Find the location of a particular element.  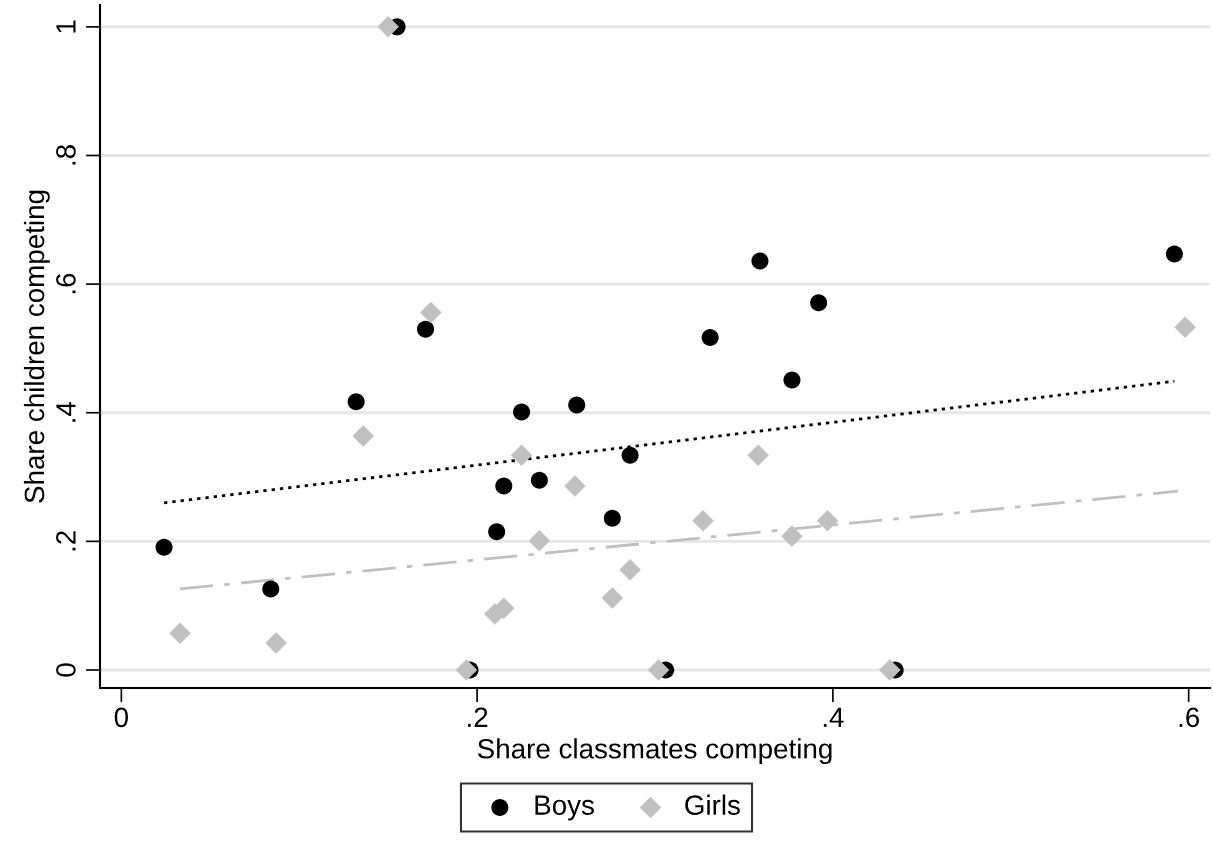

x-tick-label: 0 is located at coordinates (121, 717).